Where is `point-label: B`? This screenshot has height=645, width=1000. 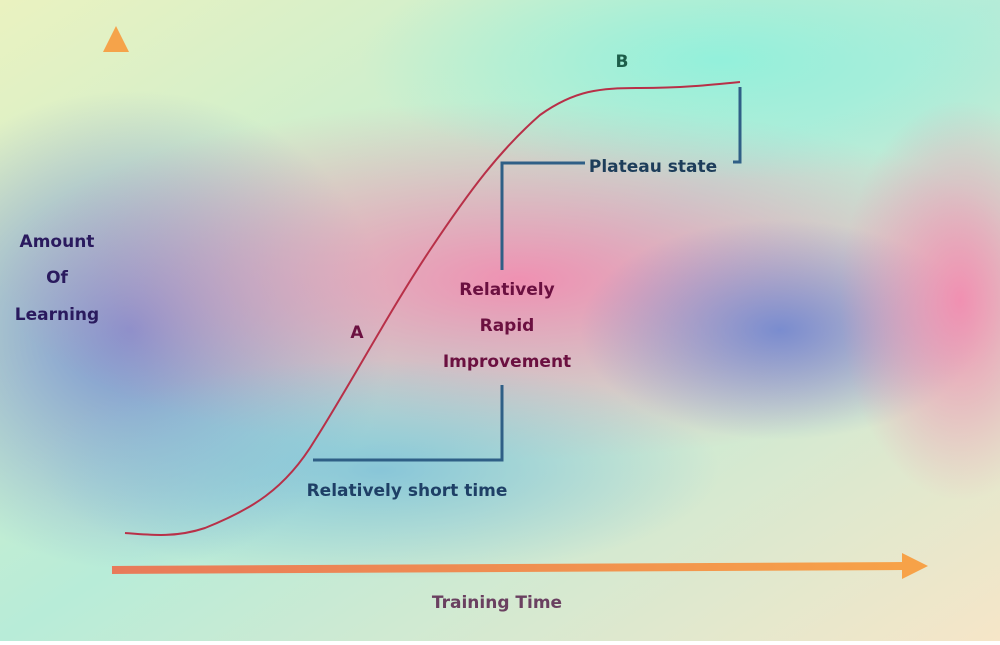 point-label: B is located at coordinates (622, 62).